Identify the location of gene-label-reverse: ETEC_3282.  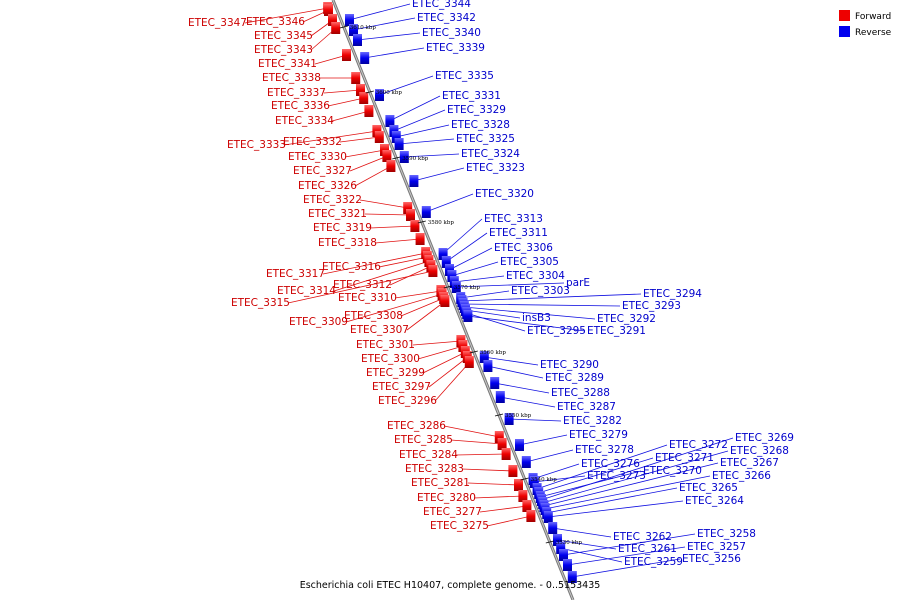
(592, 421).